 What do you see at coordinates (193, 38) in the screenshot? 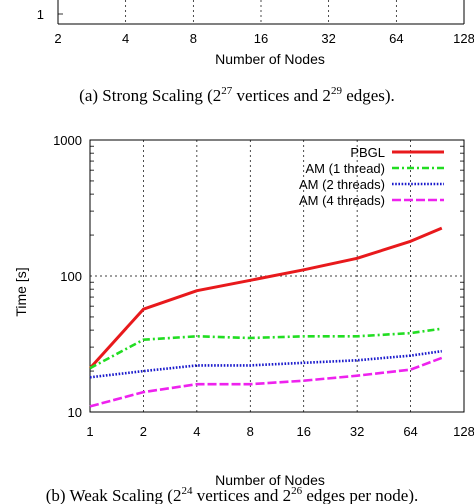
I see `top-x-tick-label: 8` at bounding box center [193, 38].